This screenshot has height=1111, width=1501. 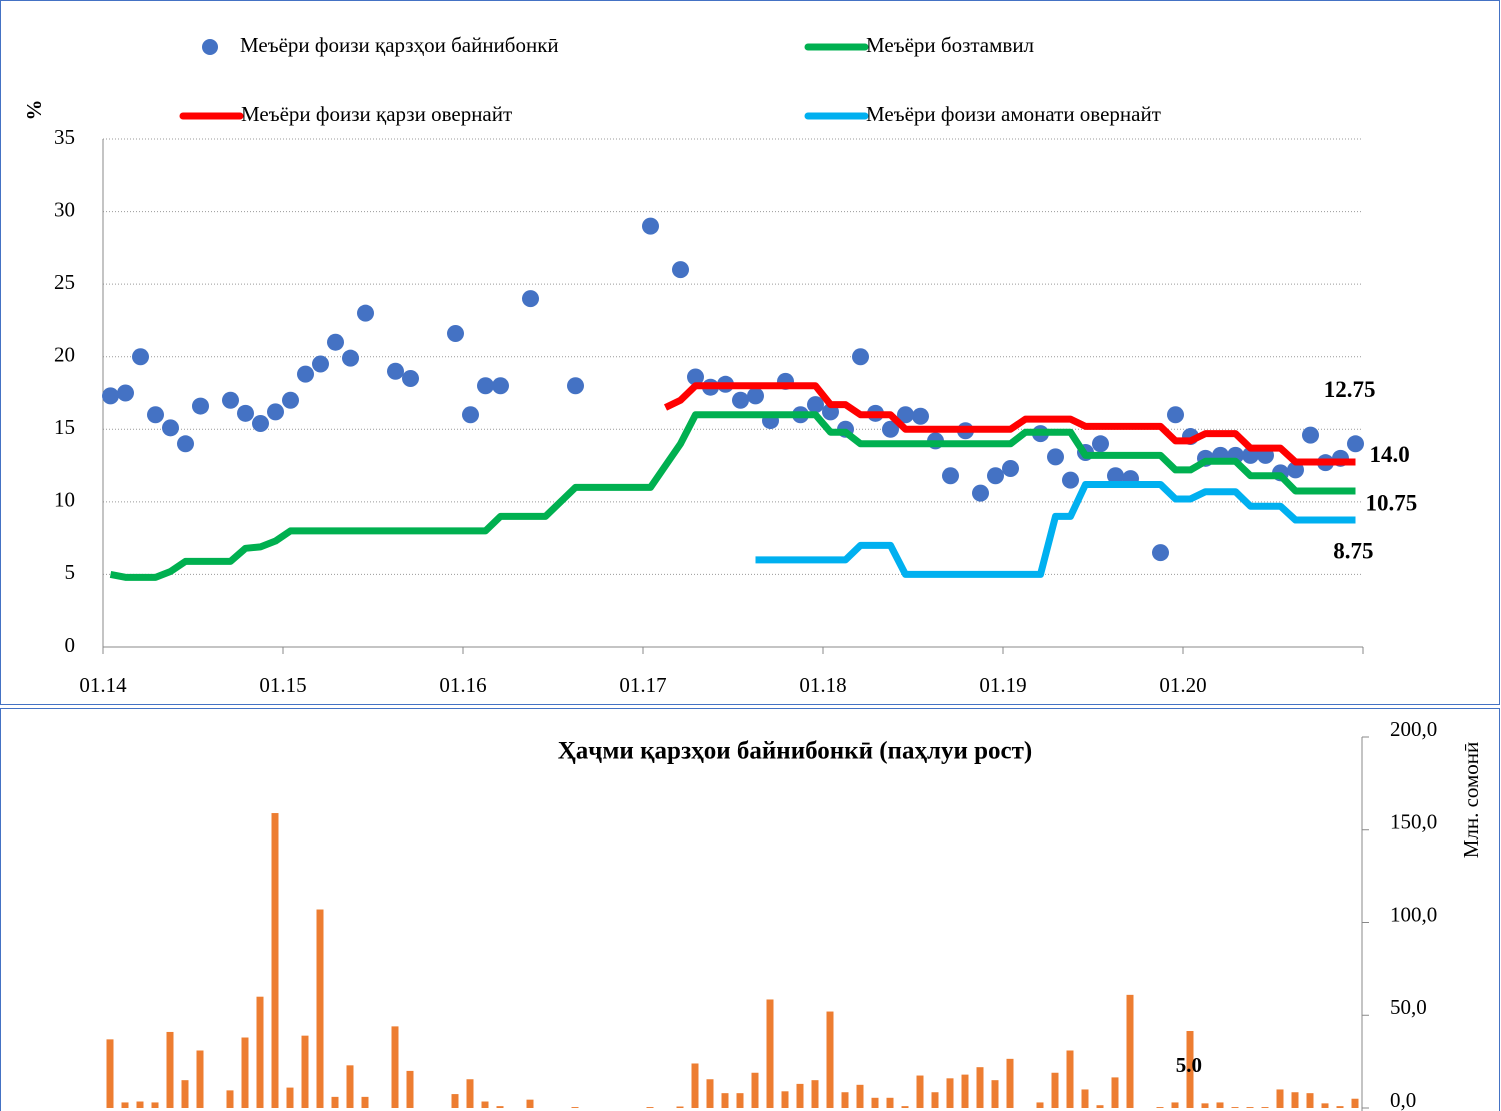 What do you see at coordinates (1403, 1099) in the screenshot?
I see `y2-tick-label: 0,0` at bounding box center [1403, 1099].